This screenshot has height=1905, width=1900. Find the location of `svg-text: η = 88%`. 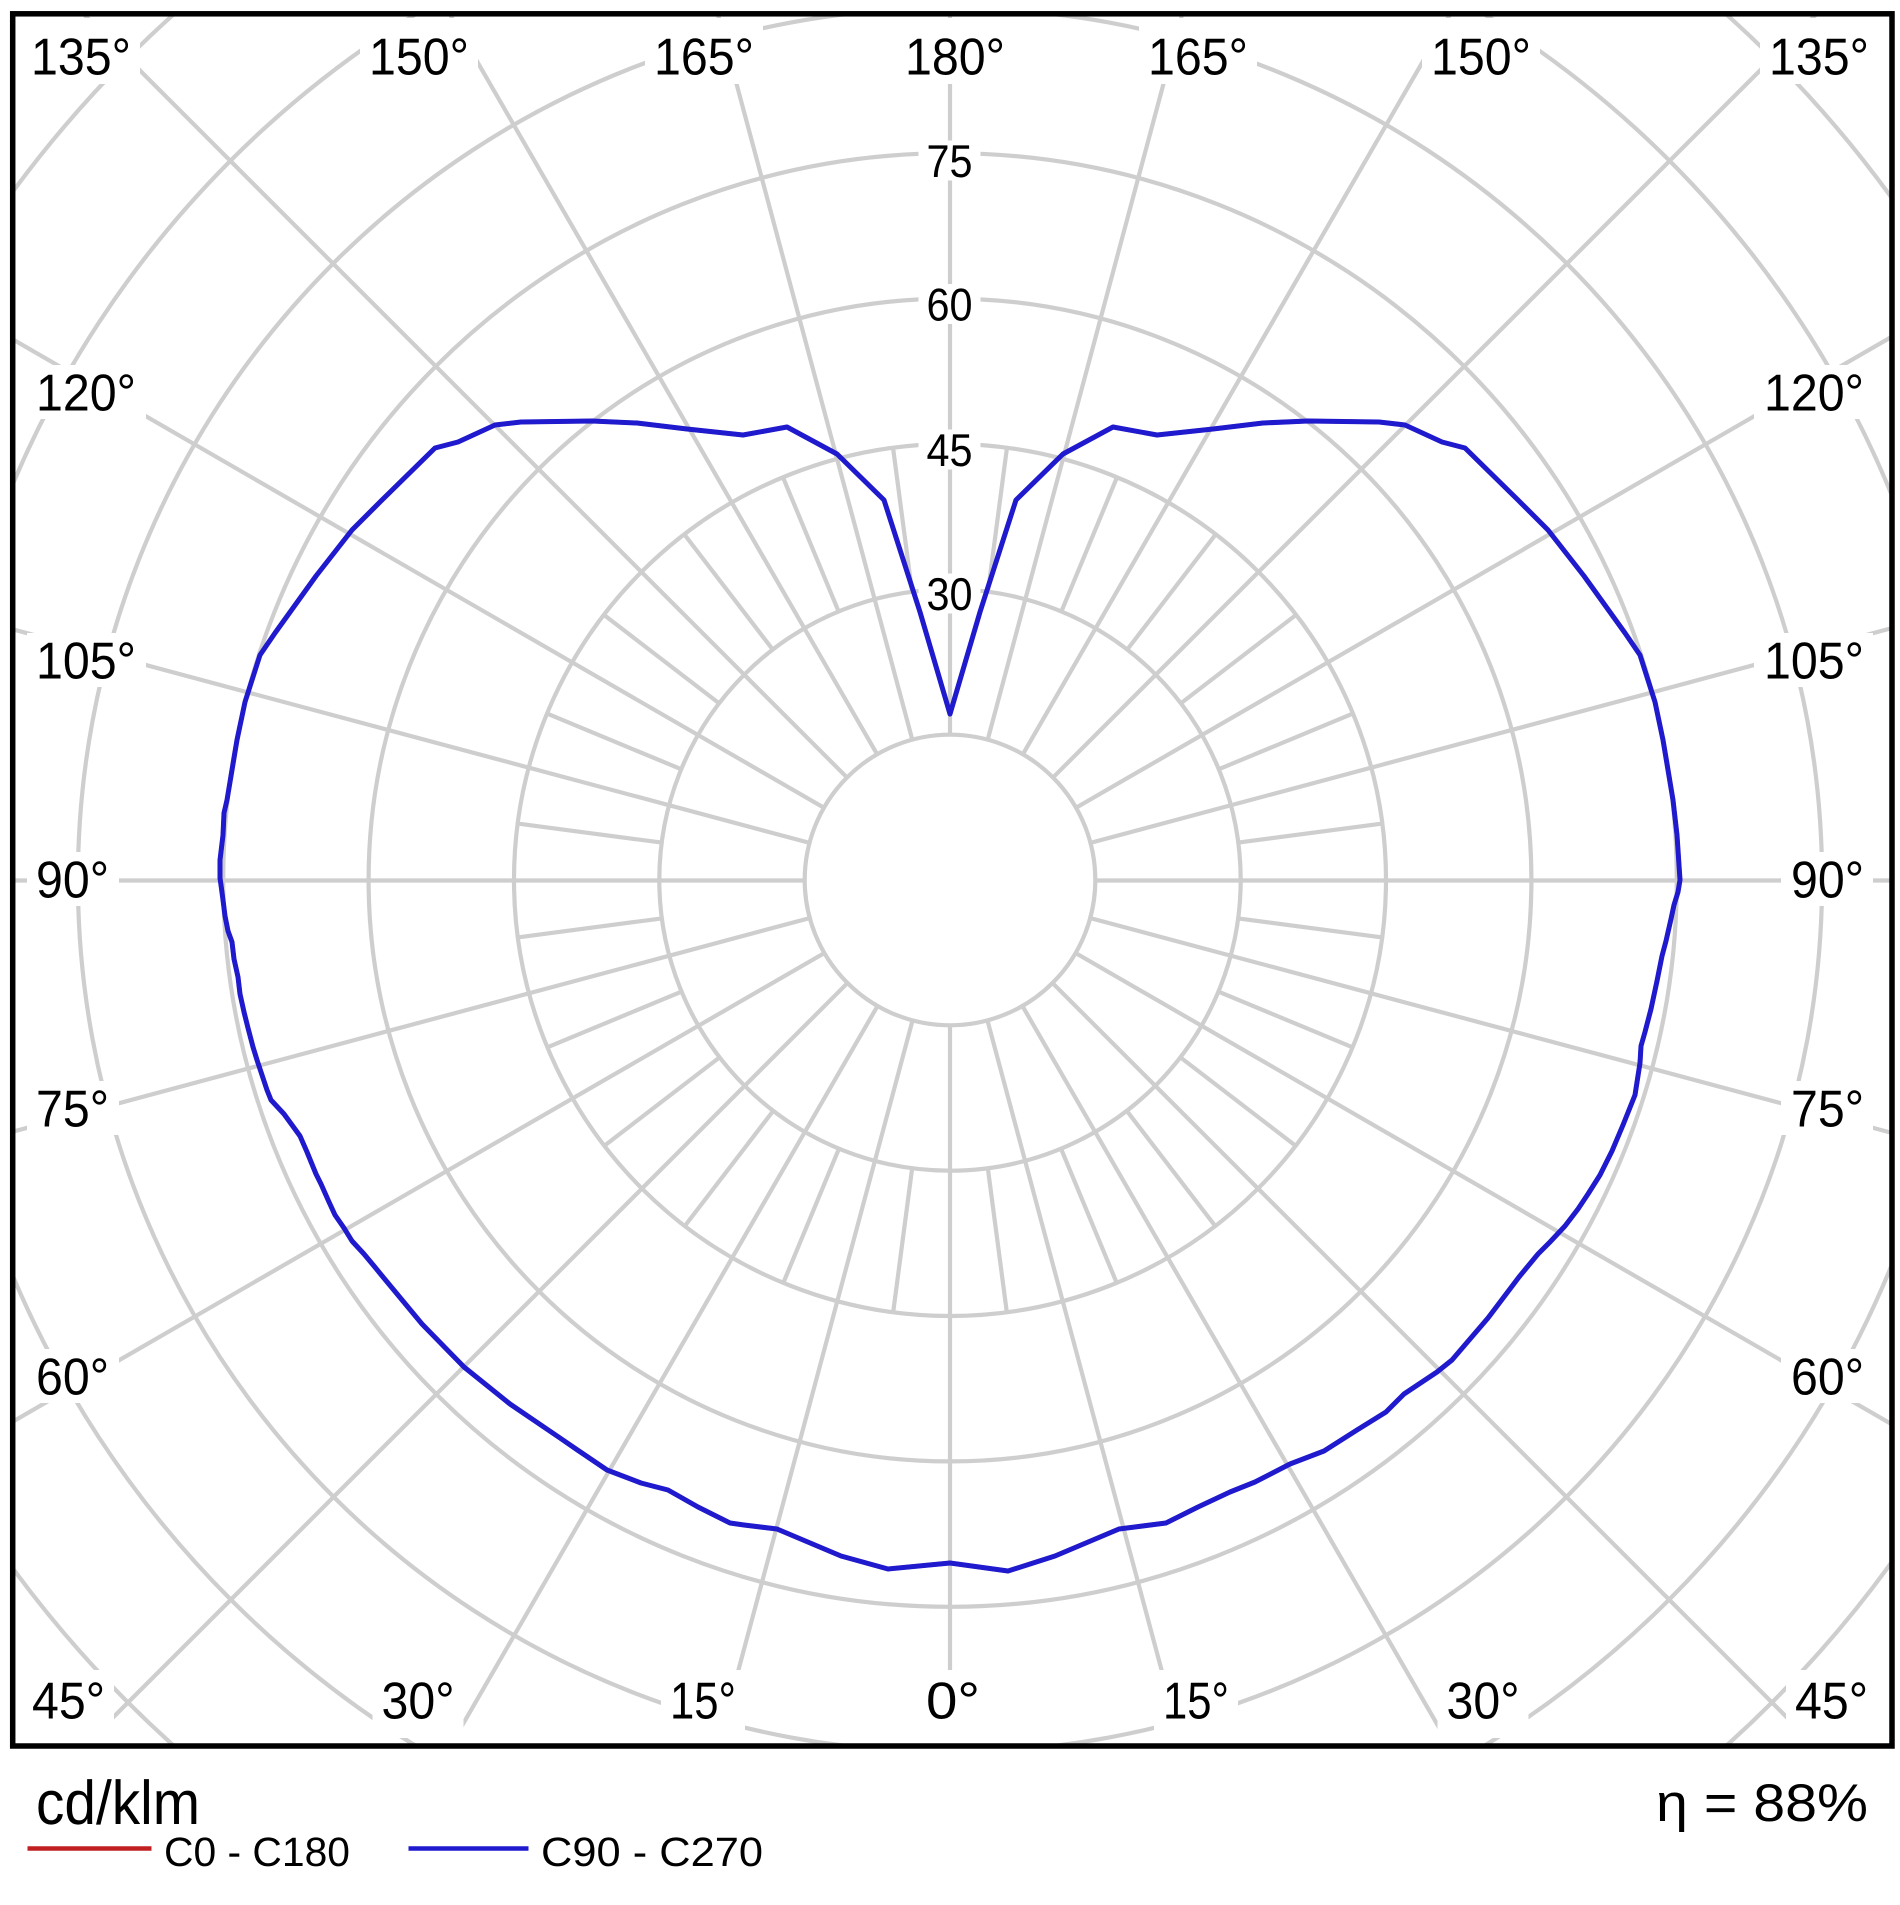

svg-text: η = 88% is located at coordinates (1762, 1803).